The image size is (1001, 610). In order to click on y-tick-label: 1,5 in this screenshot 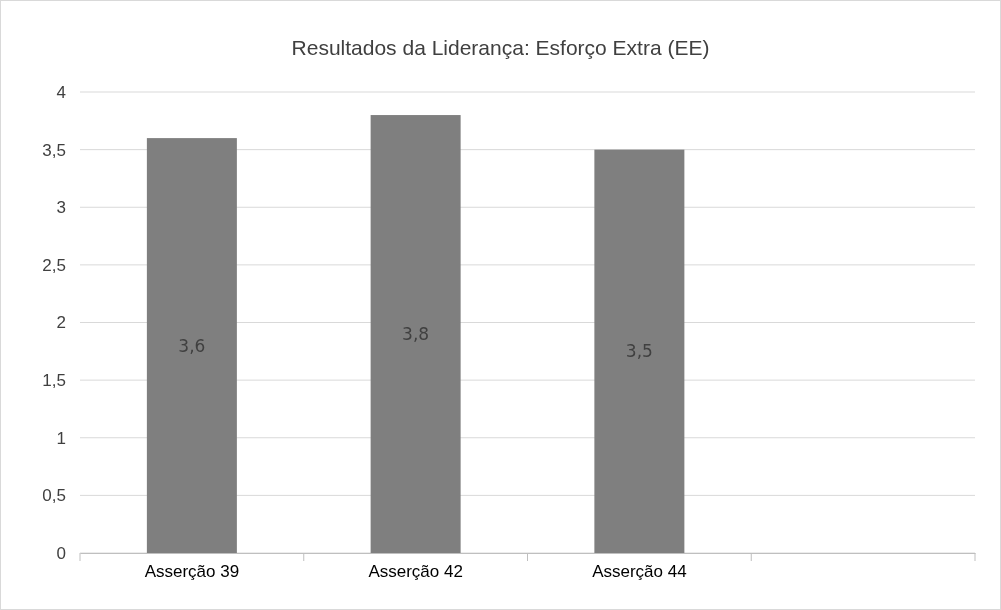, I will do `click(54, 381)`.